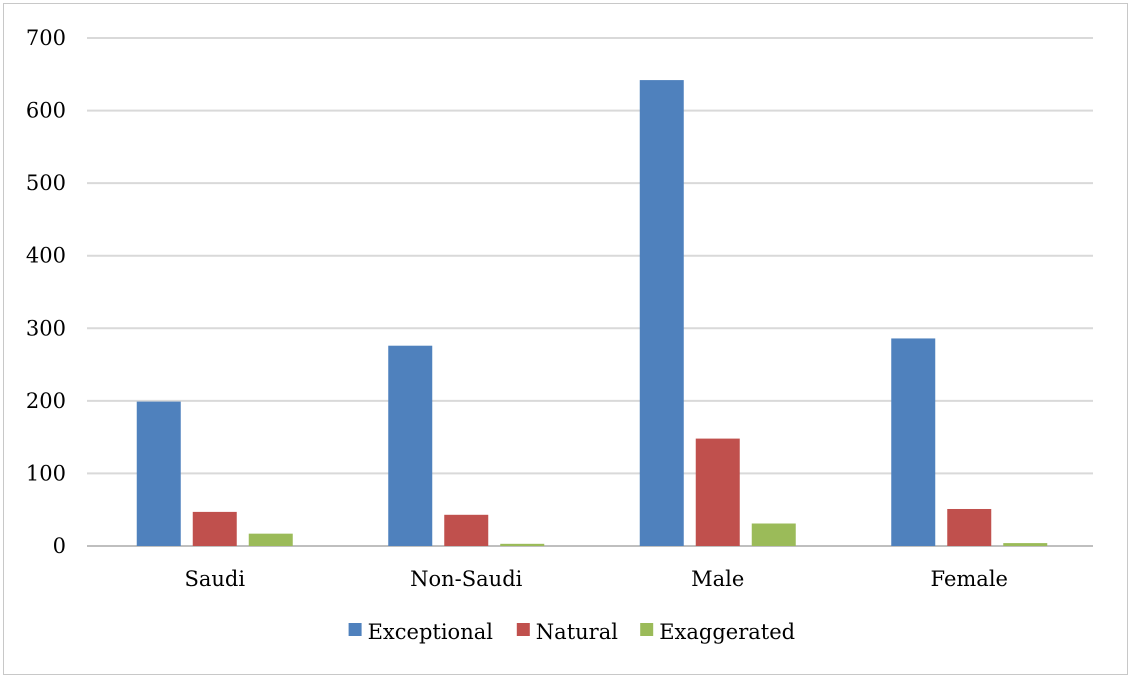  Describe the element at coordinates (158, 473) in the screenshot. I see `bar-exceptional-saudi` at that location.